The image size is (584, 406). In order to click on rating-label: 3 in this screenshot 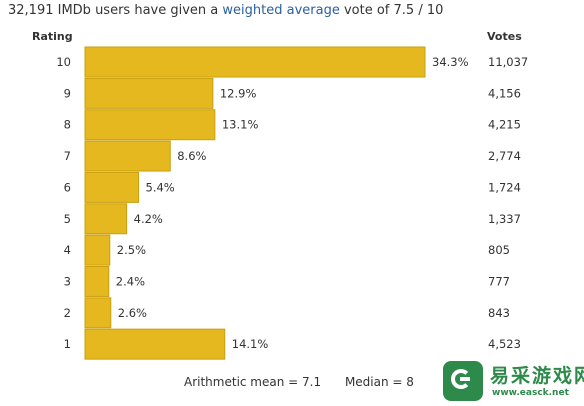, I will do `click(67, 281)`.